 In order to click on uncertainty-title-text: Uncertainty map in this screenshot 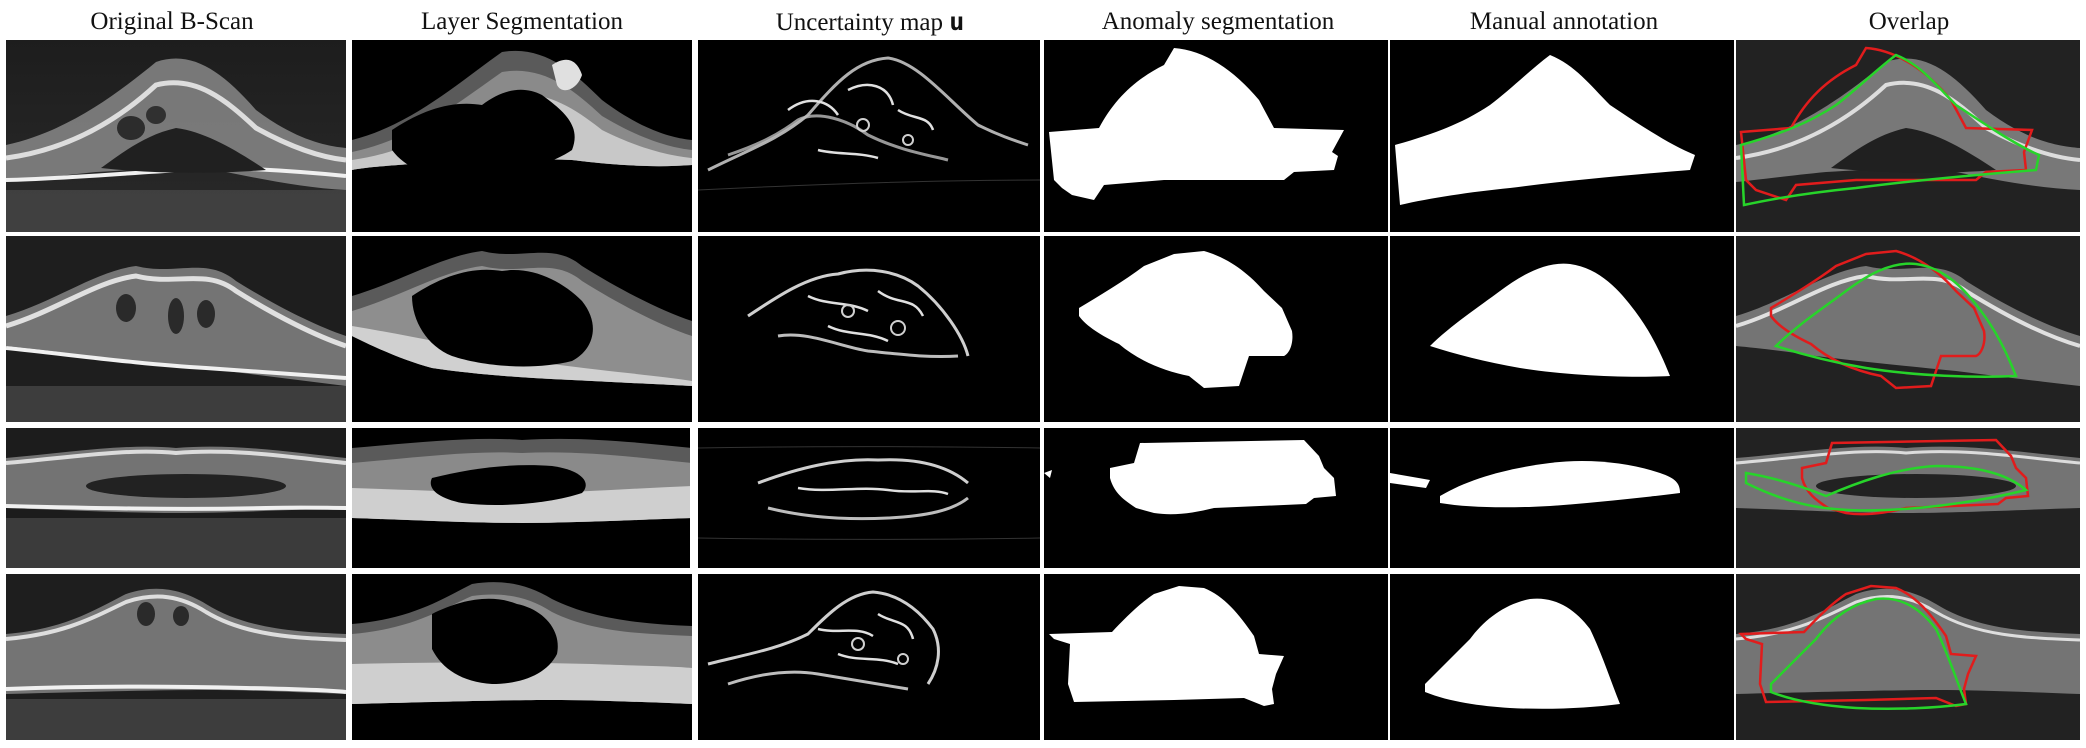, I will do `click(862, 22)`.